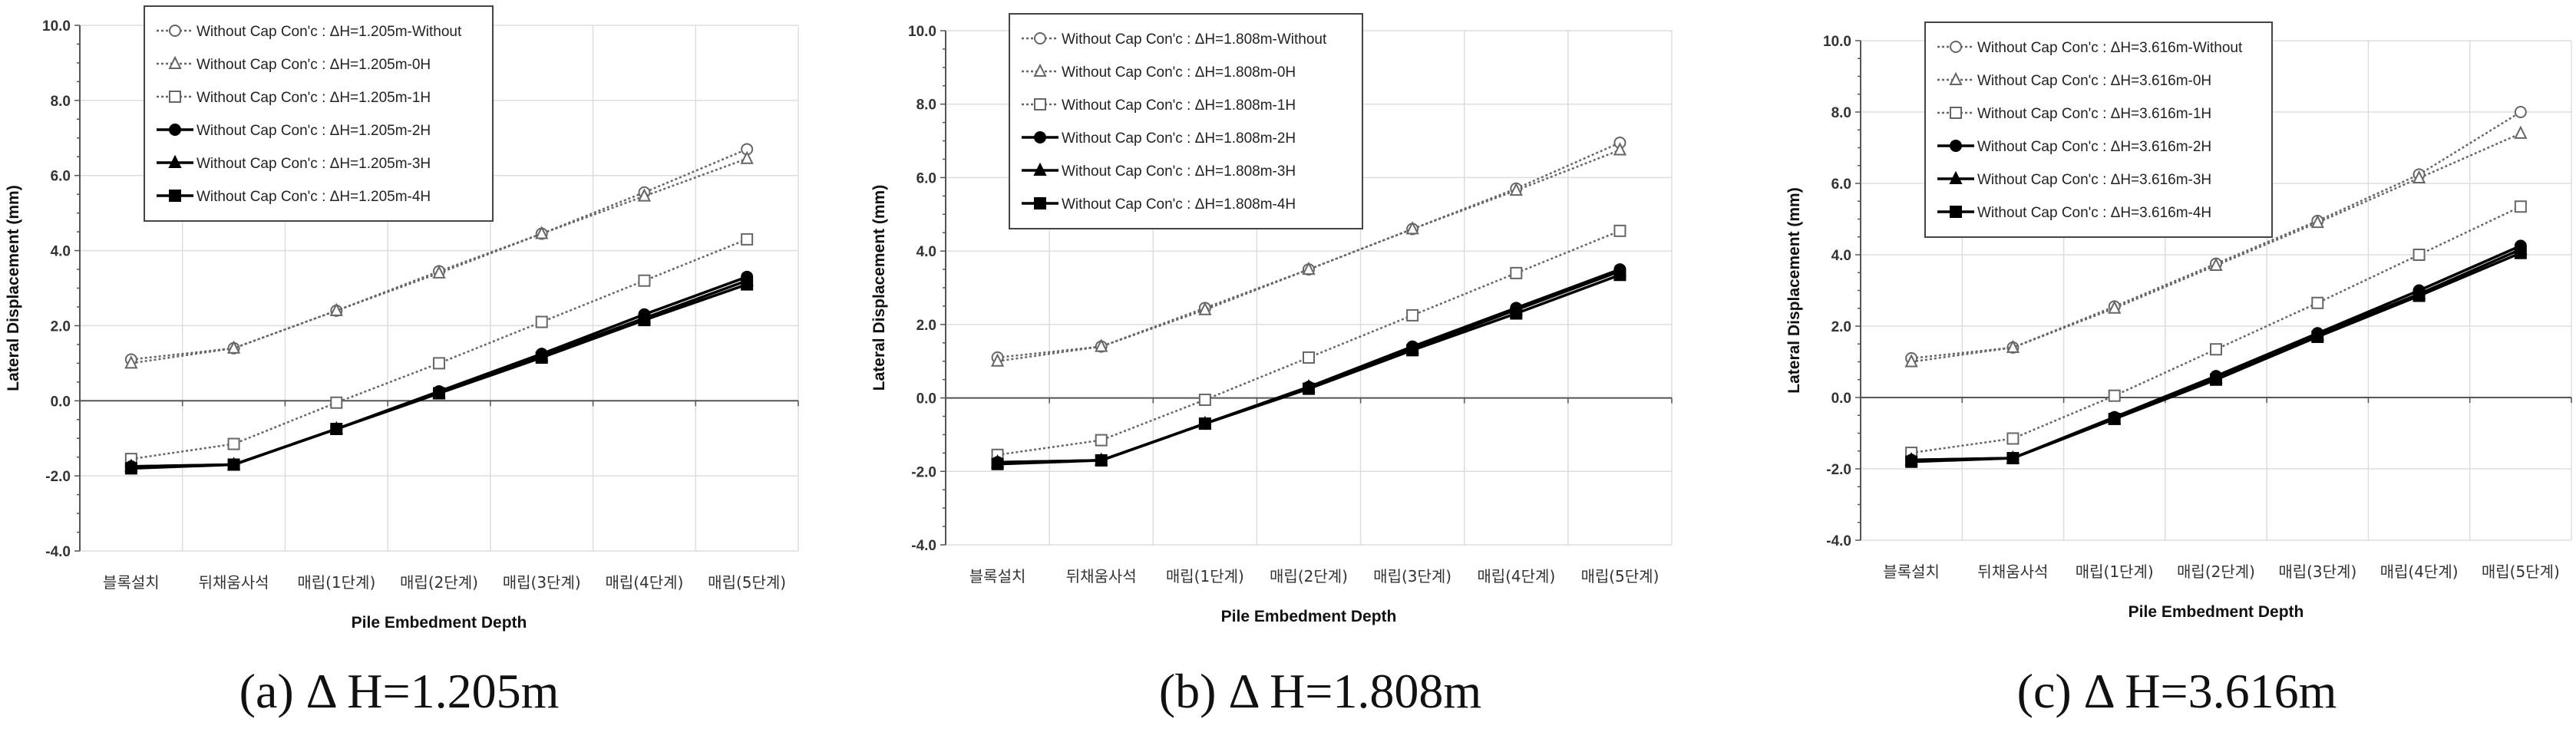 This screenshot has height=729, width=2576. Describe the element at coordinates (399, 691) in the screenshot. I see `panel-caption: (a) Δ H=1.205m` at that location.